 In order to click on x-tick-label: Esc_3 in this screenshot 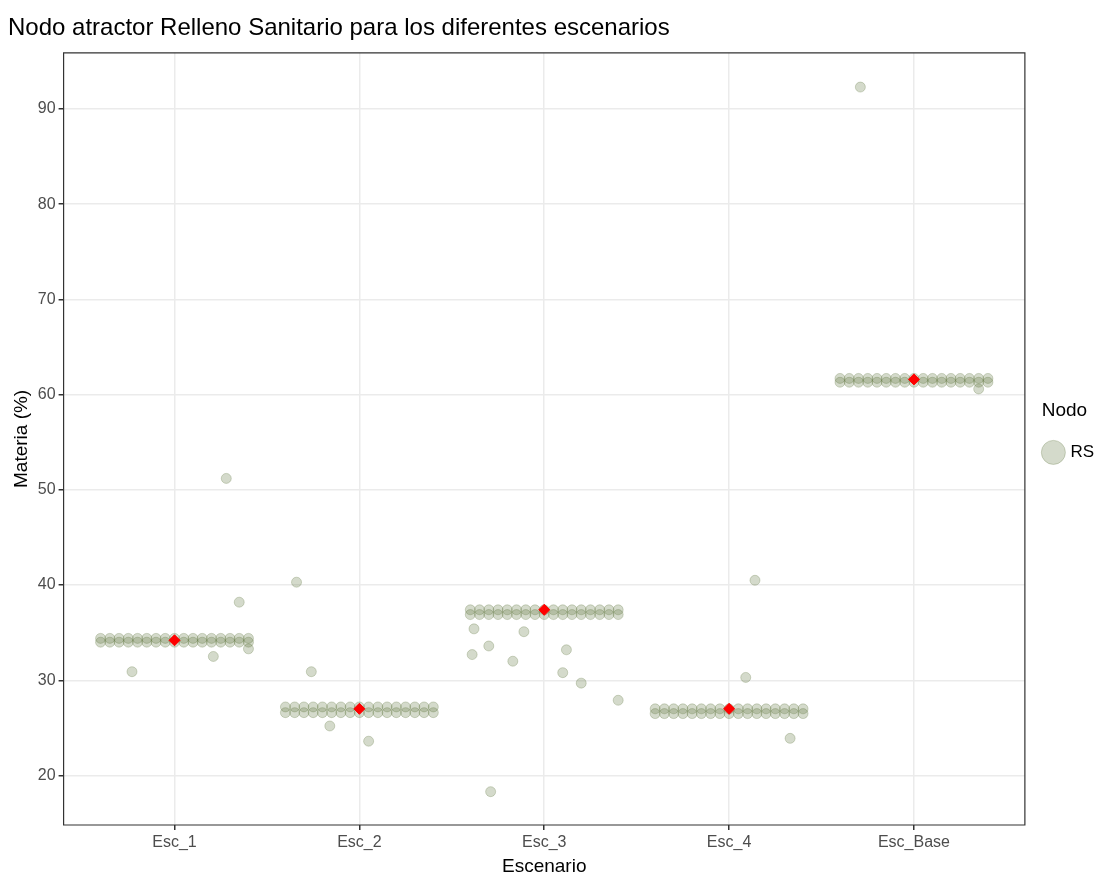, I will do `click(544, 842)`.